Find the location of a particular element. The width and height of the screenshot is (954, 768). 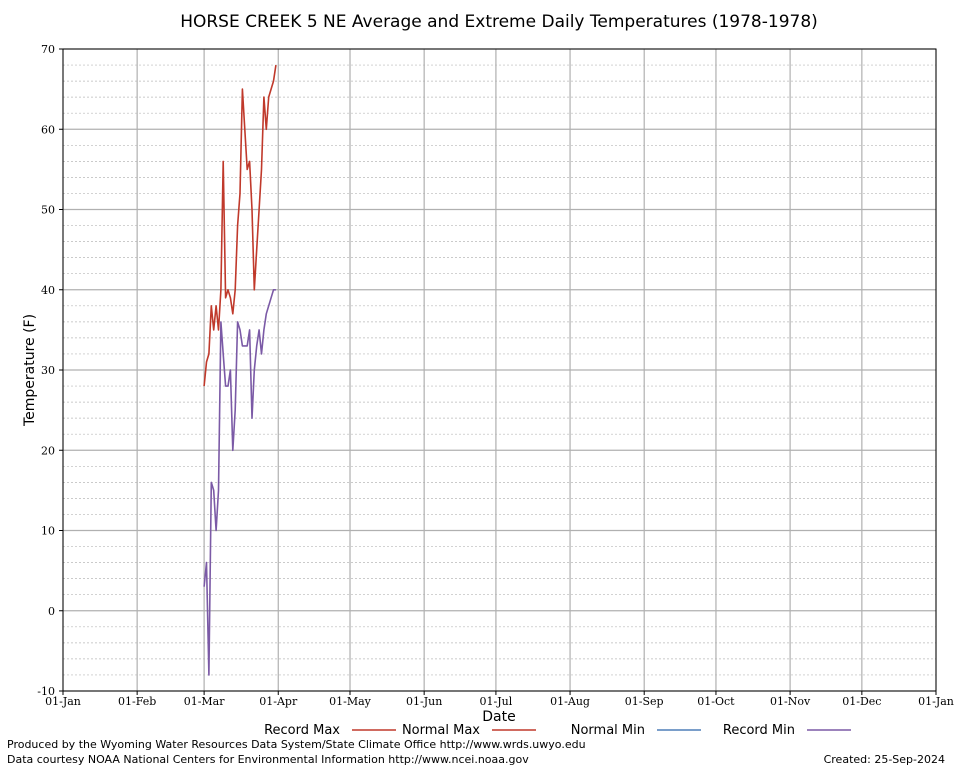

series-line-record-max is located at coordinates (240, 225).